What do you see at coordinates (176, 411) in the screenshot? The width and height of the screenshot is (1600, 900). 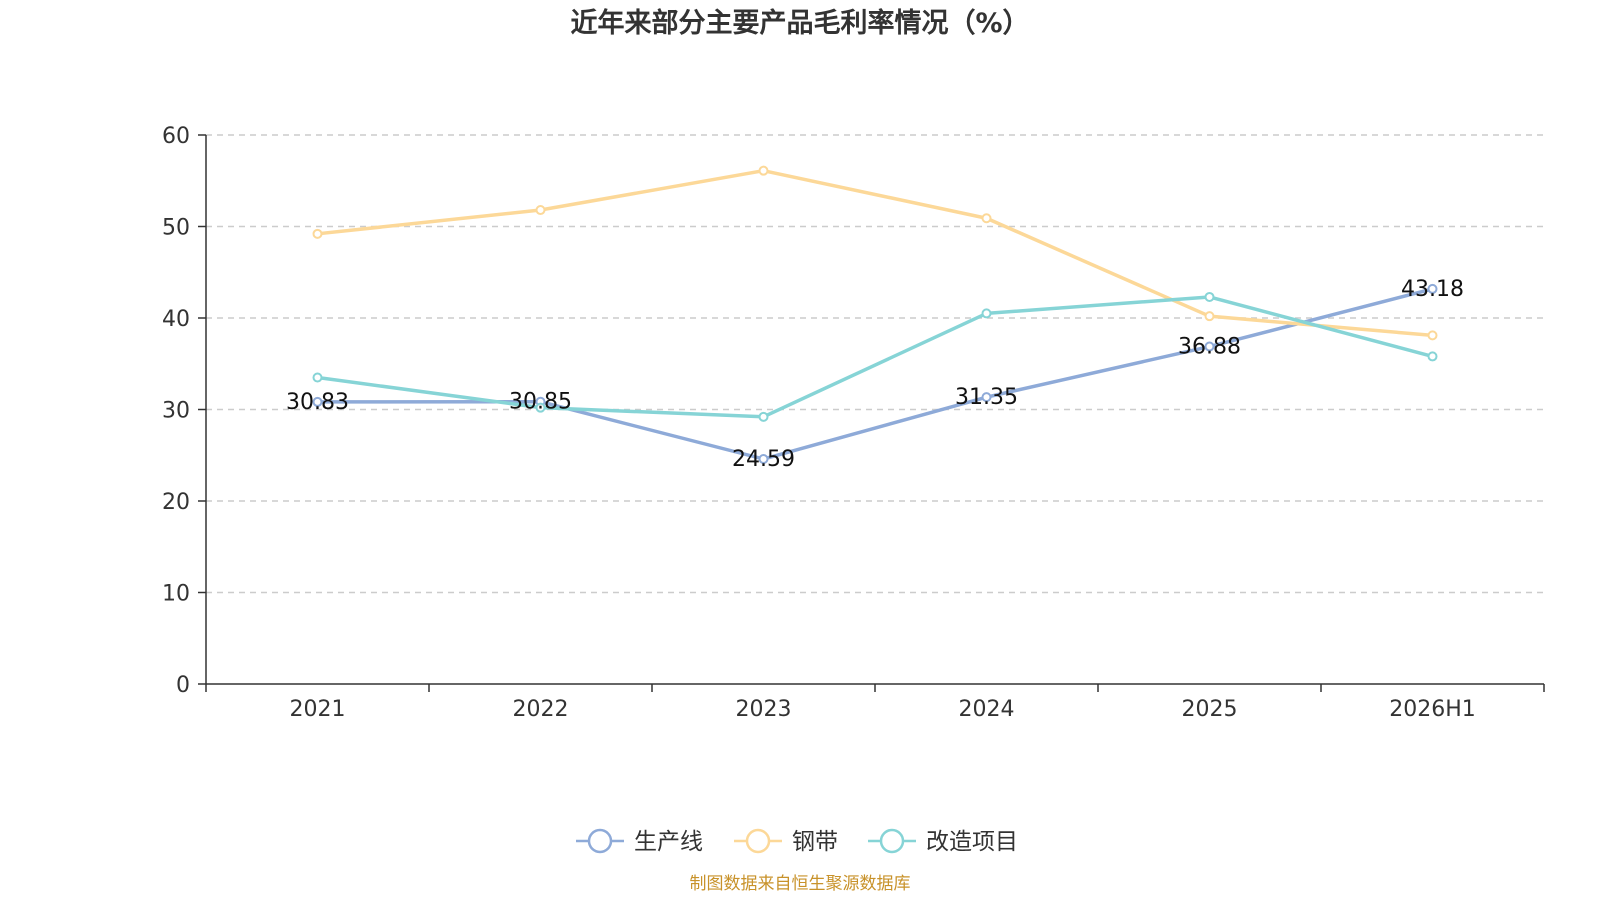 I see `y-tick-label: 30` at bounding box center [176, 411].